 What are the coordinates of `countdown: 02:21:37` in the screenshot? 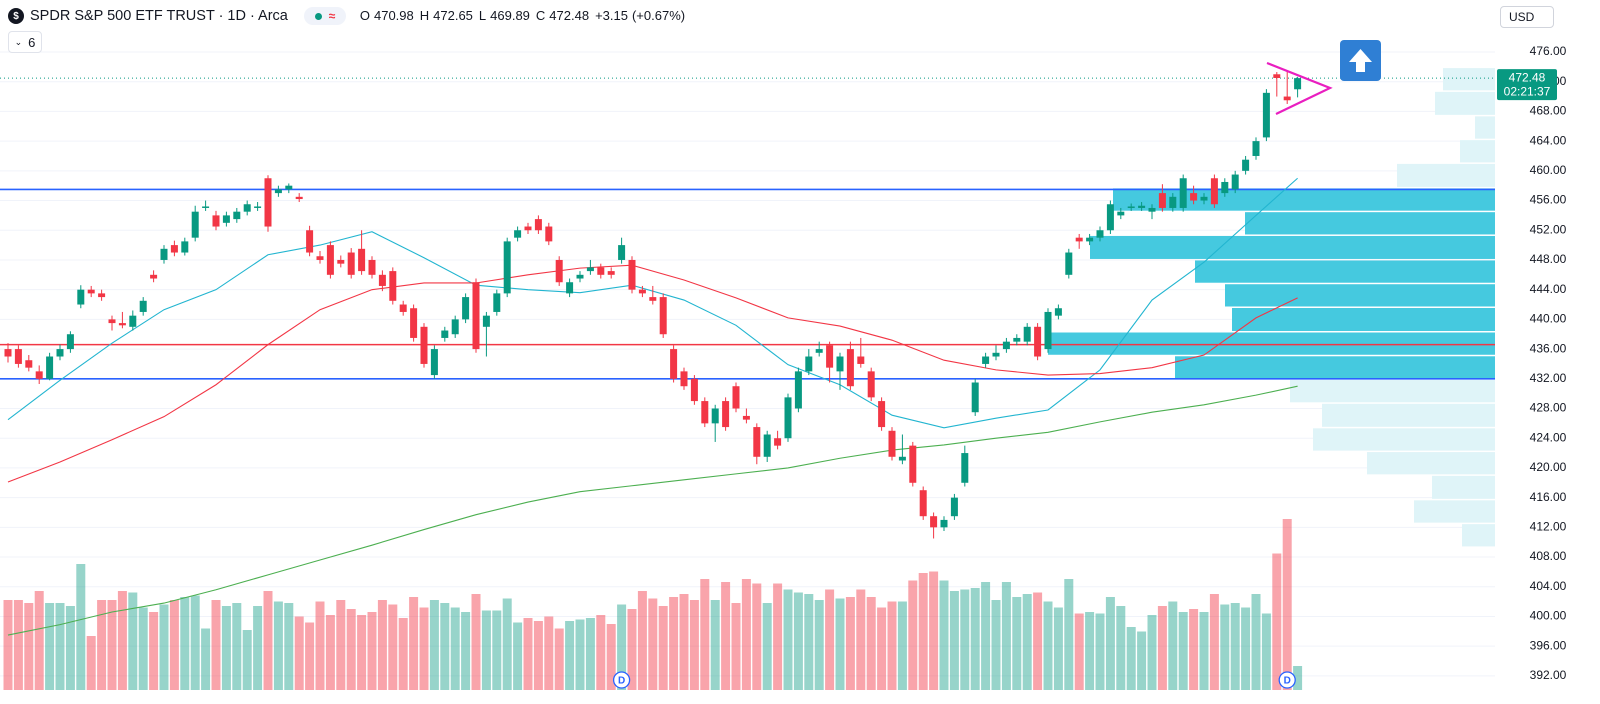 It's located at (1527, 91).